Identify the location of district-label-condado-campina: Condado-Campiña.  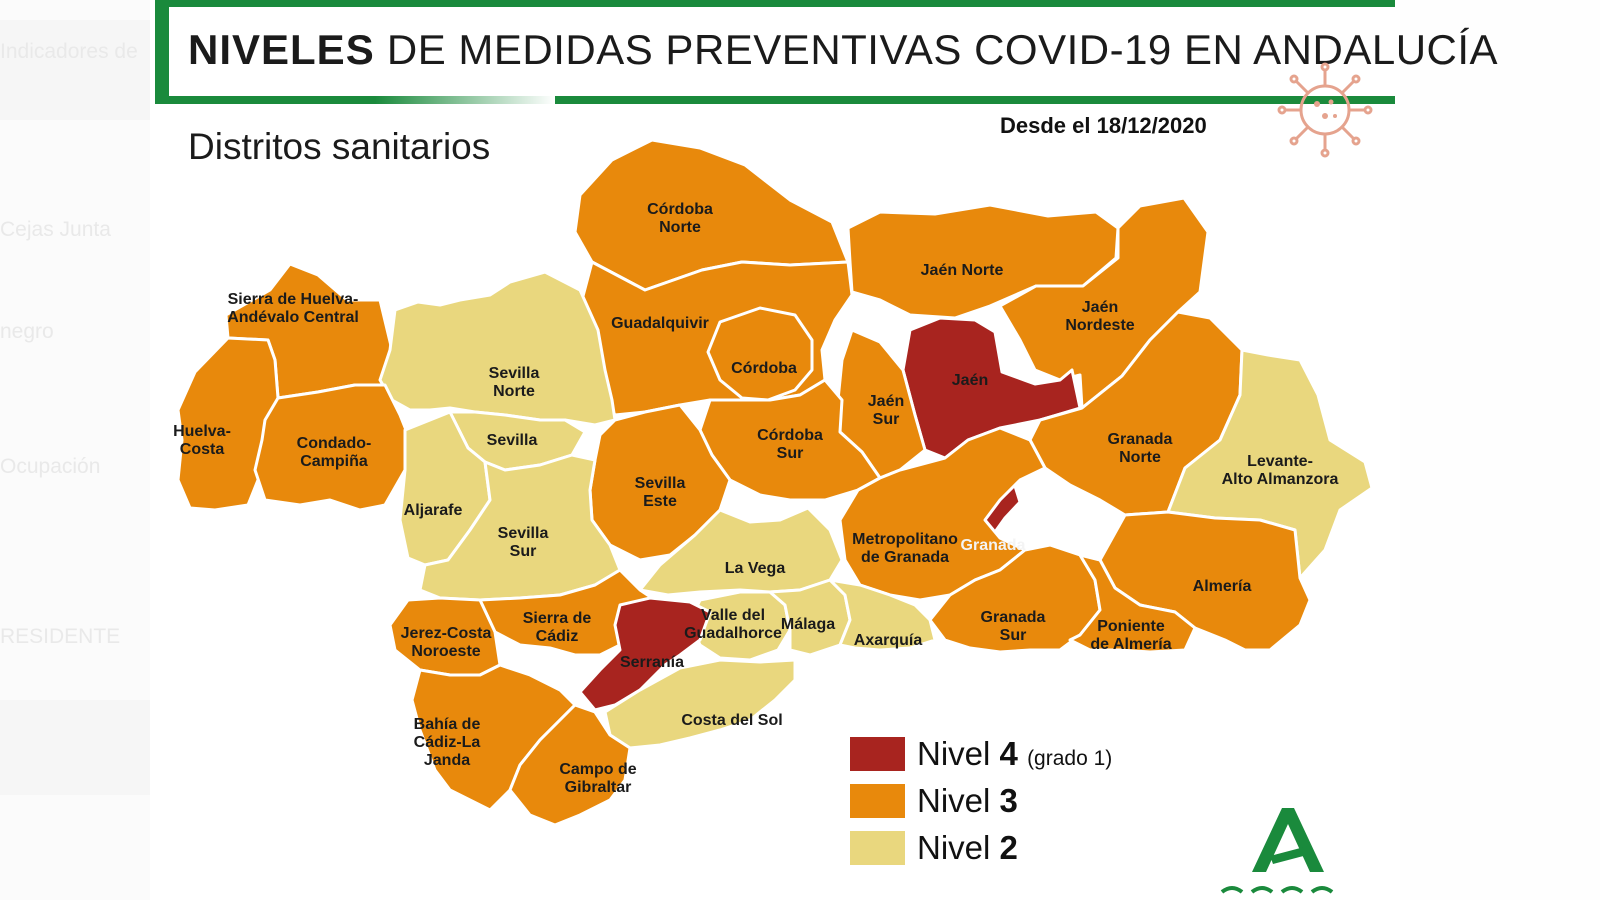
(334, 452).